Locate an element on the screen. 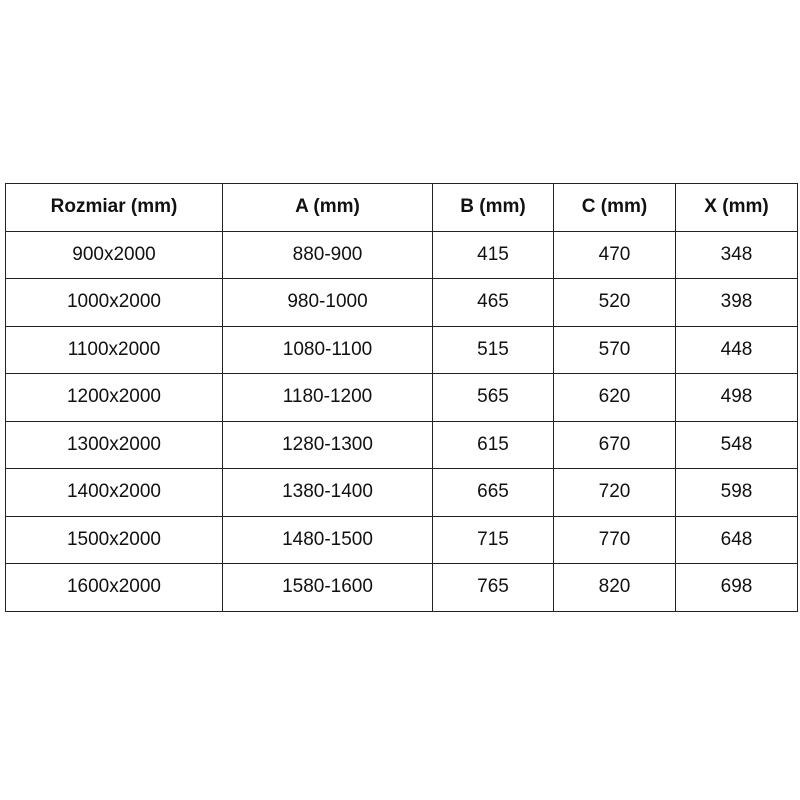 This screenshot has width=800, height=800. table-row: 1500x2000 1480-1500 715 770 648 is located at coordinates (401, 539).